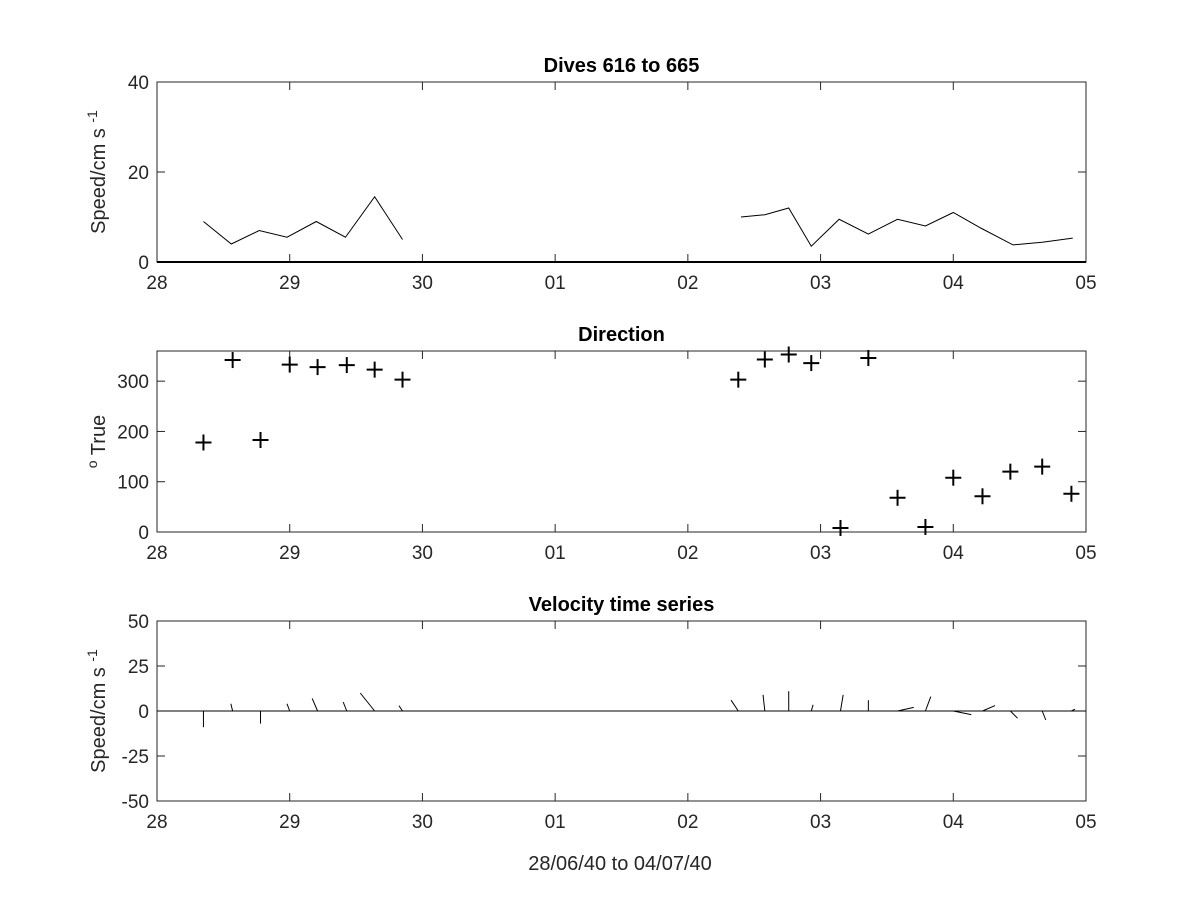 This screenshot has width=1200, height=900. I want to click on y-tick-label: 300, so click(133, 382).